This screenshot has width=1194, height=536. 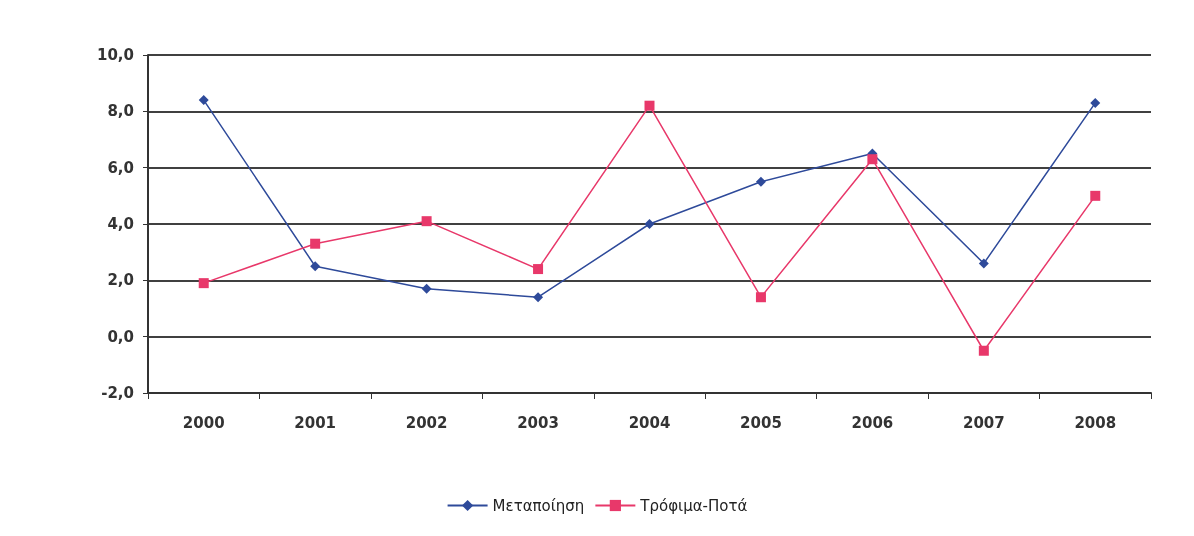 I want to click on x-tick-label: 2005, so click(x=761, y=422).